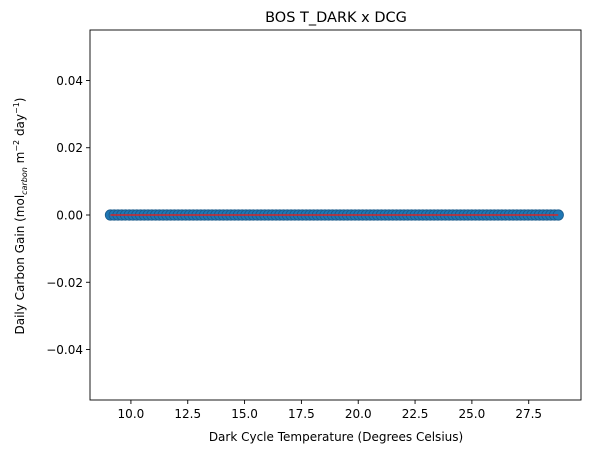  I want to click on x-tick-label: 15.0, so click(244, 414).